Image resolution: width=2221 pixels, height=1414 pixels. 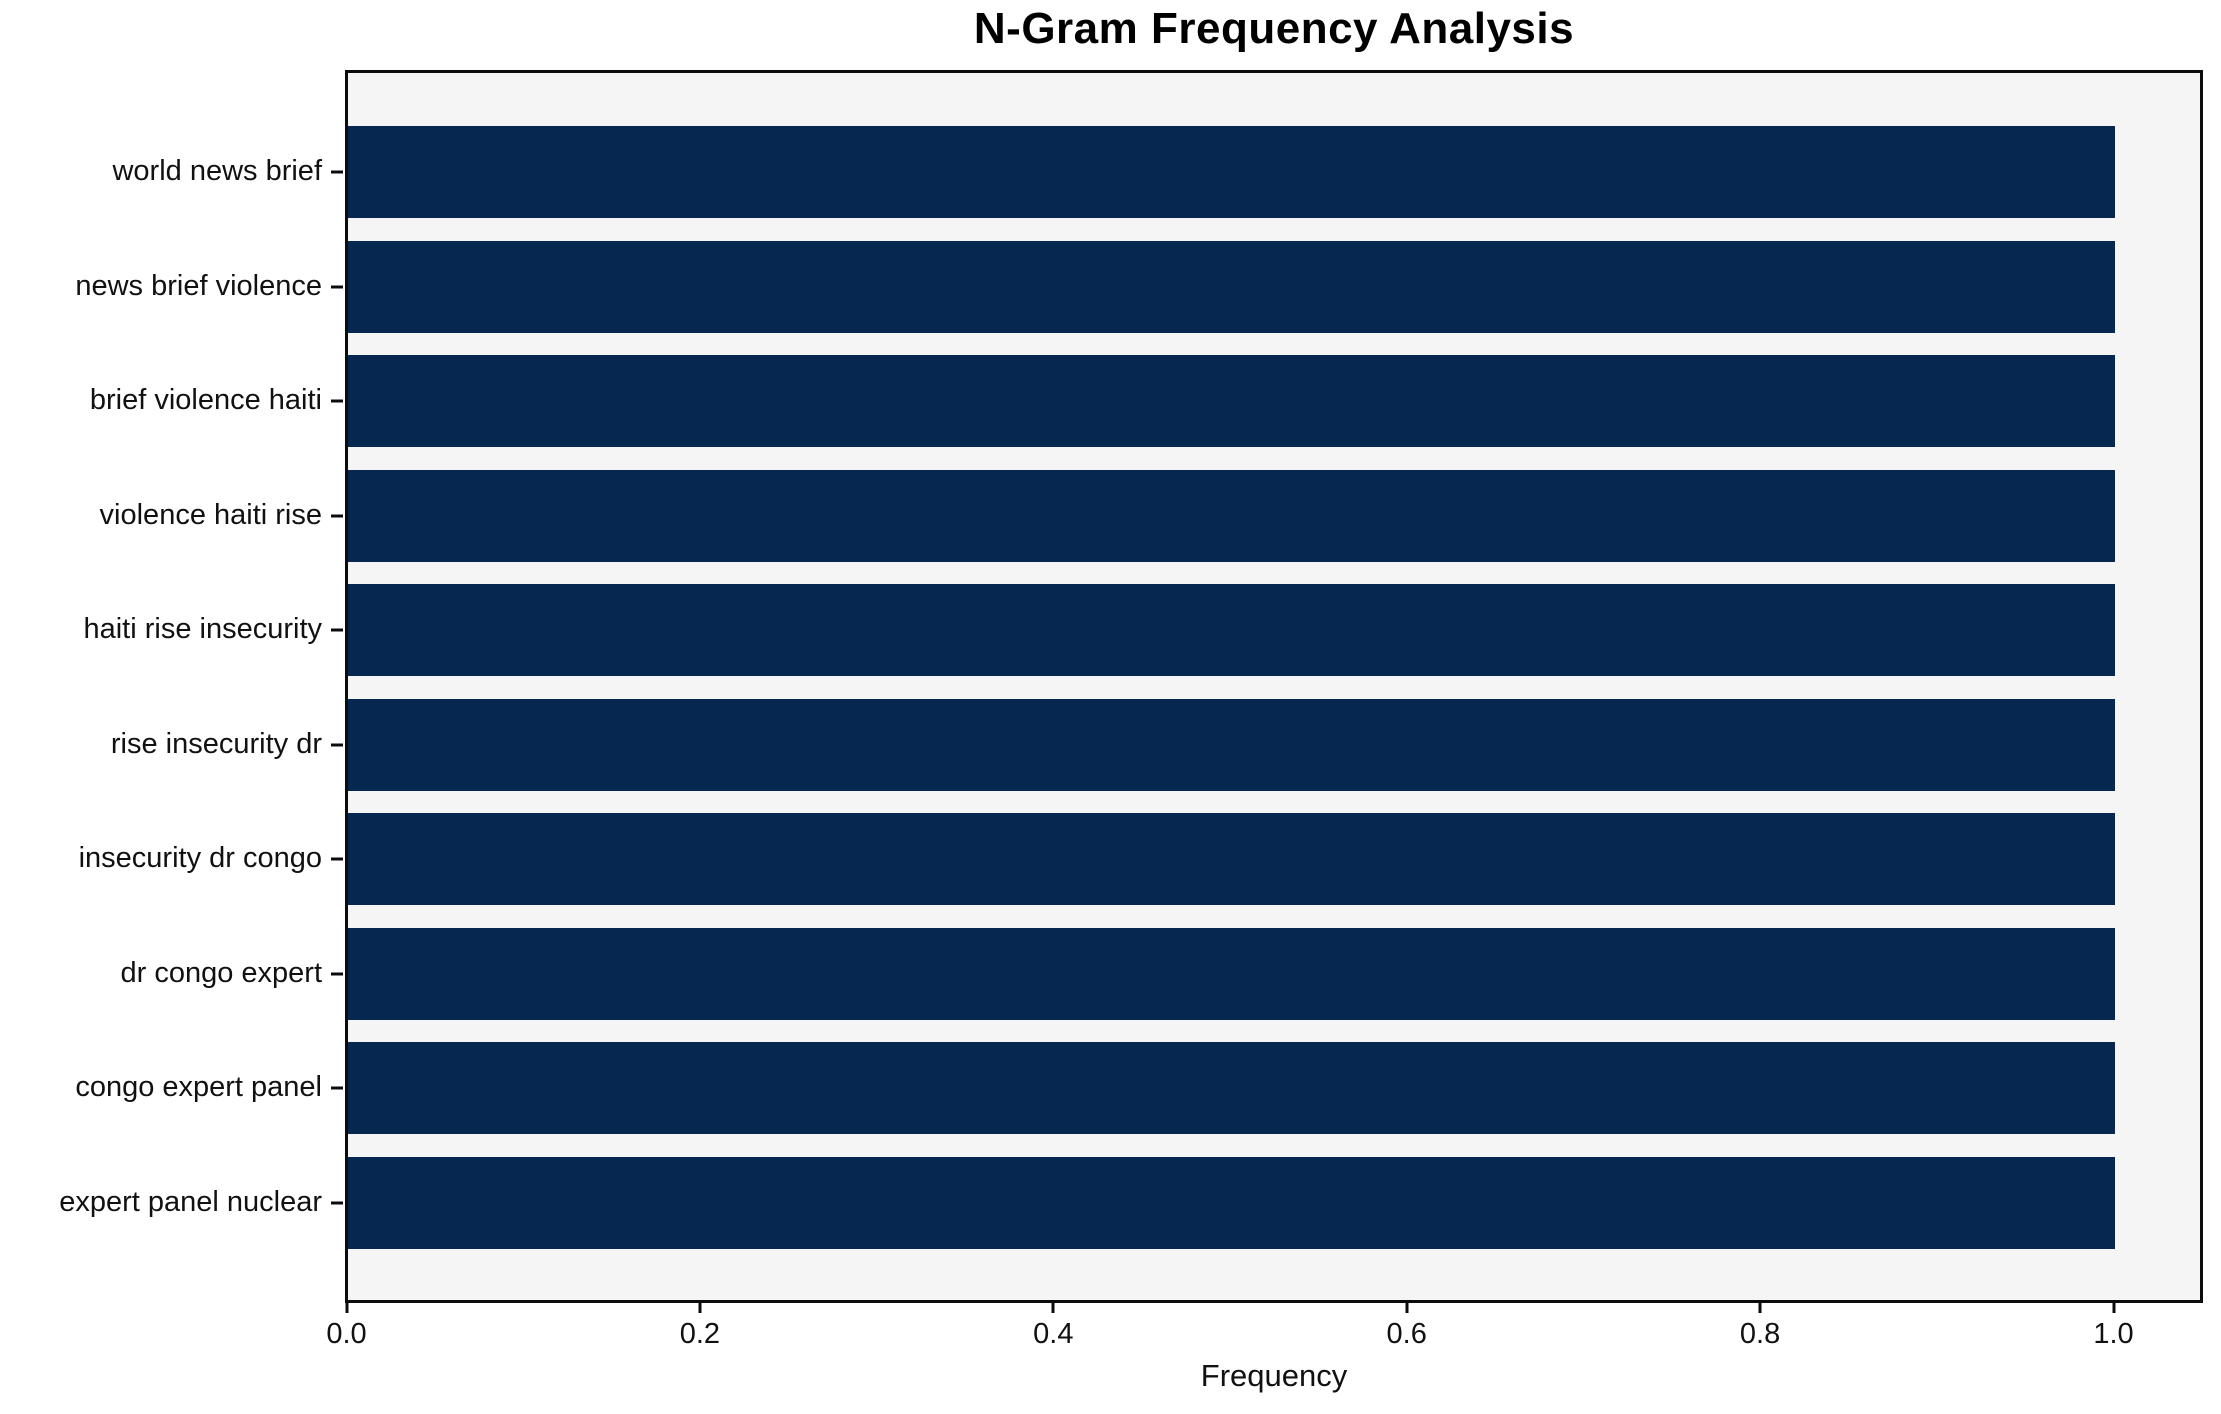 I want to click on x-tick-label: 0.0, so click(x=346, y=1334).